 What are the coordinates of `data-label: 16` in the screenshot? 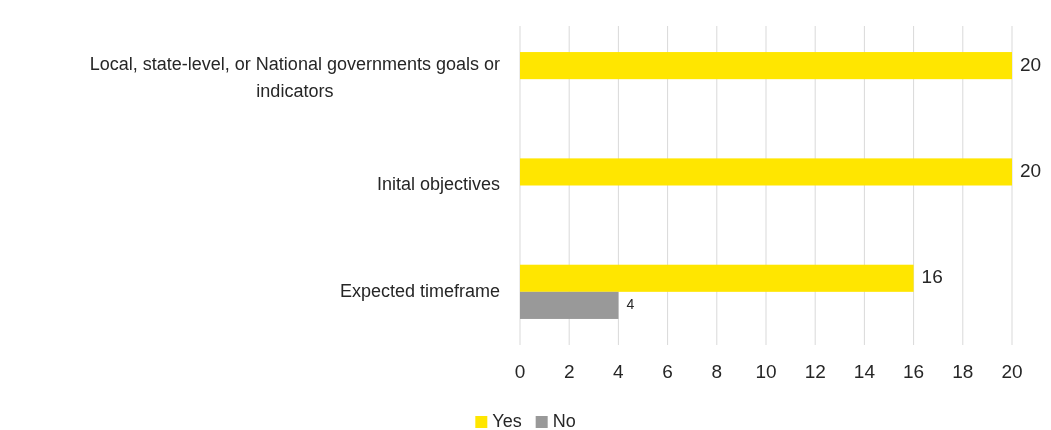 It's located at (932, 277).